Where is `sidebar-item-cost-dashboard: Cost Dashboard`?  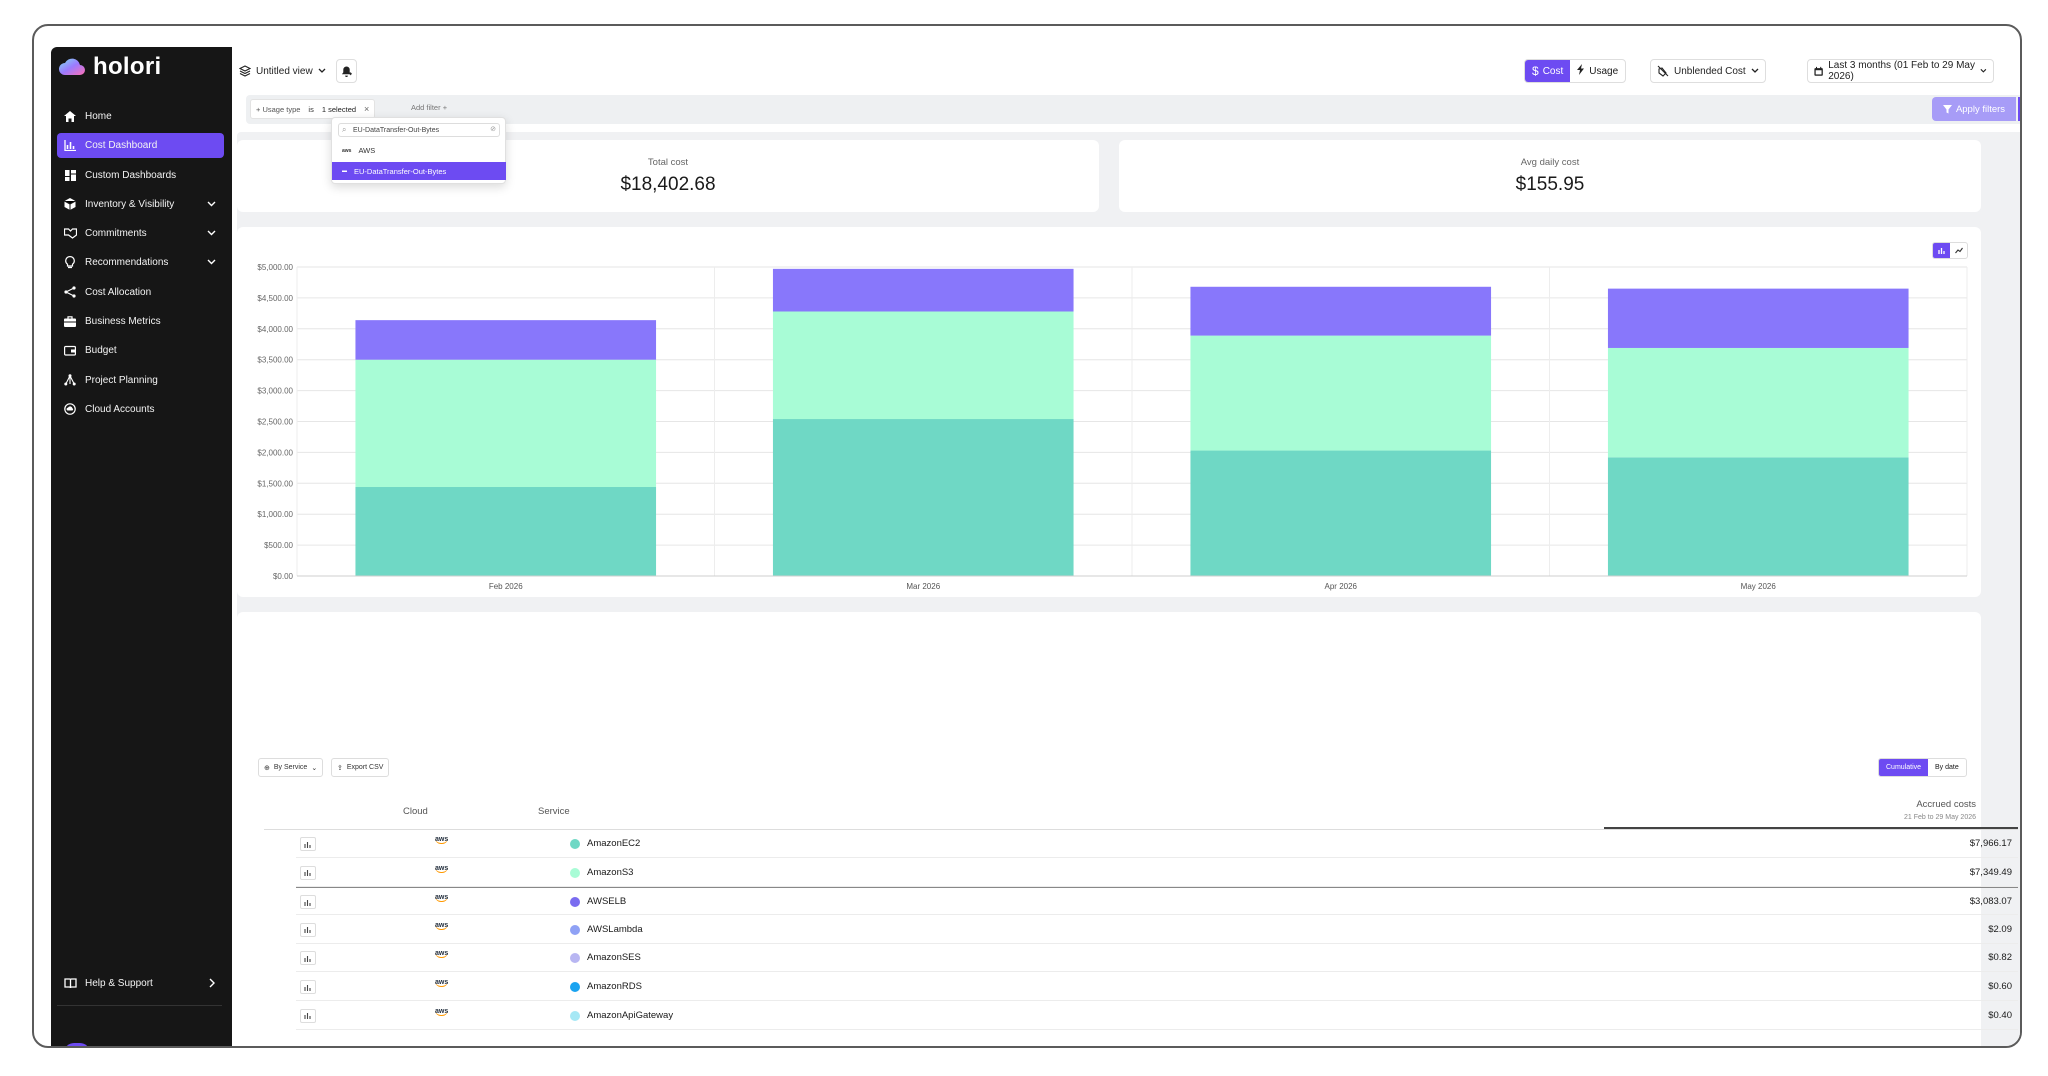 sidebar-item-cost-dashboard: Cost Dashboard is located at coordinates (140, 146).